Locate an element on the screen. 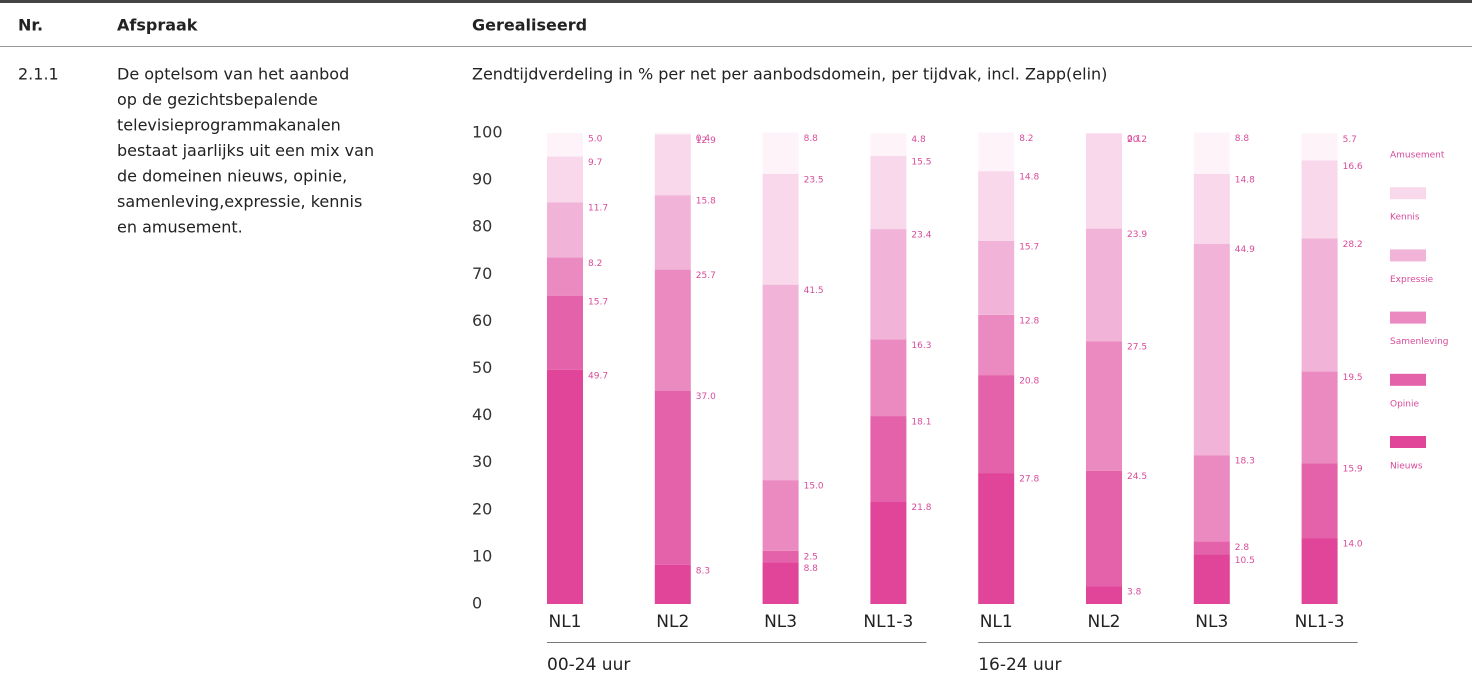 The width and height of the screenshot is (1472, 677). row-afspraak-line: televisieprogrammakanalen is located at coordinates (229, 125).